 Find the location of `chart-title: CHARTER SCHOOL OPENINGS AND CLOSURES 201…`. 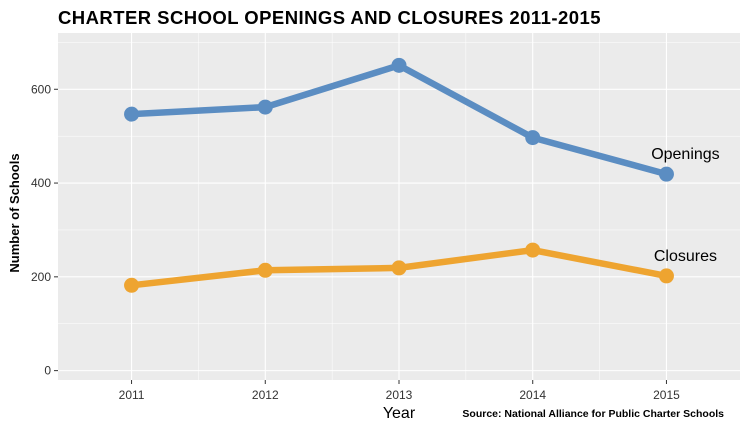

chart-title: CHARTER SCHOOL OPENINGS AND CLOSURES 201… is located at coordinates (329, 17).